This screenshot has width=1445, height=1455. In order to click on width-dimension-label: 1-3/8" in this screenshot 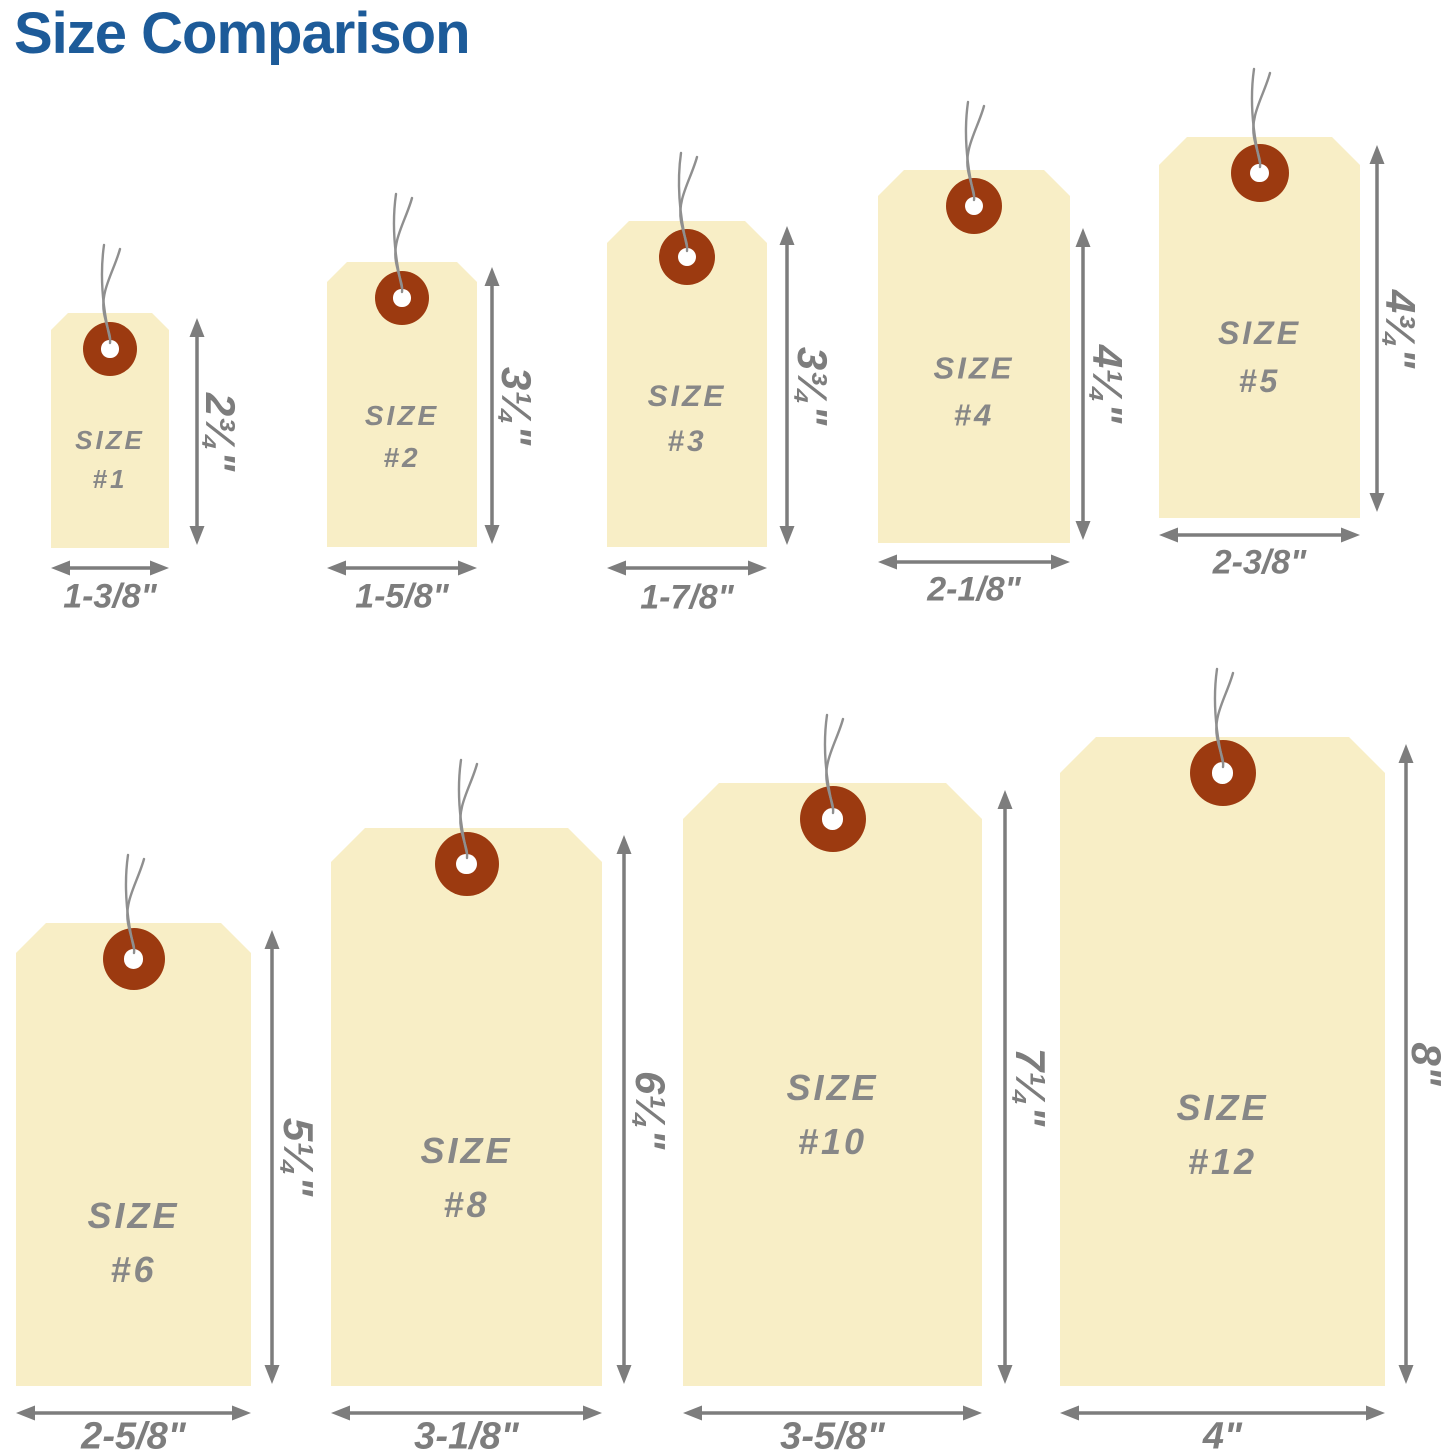, I will do `click(110, 596)`.